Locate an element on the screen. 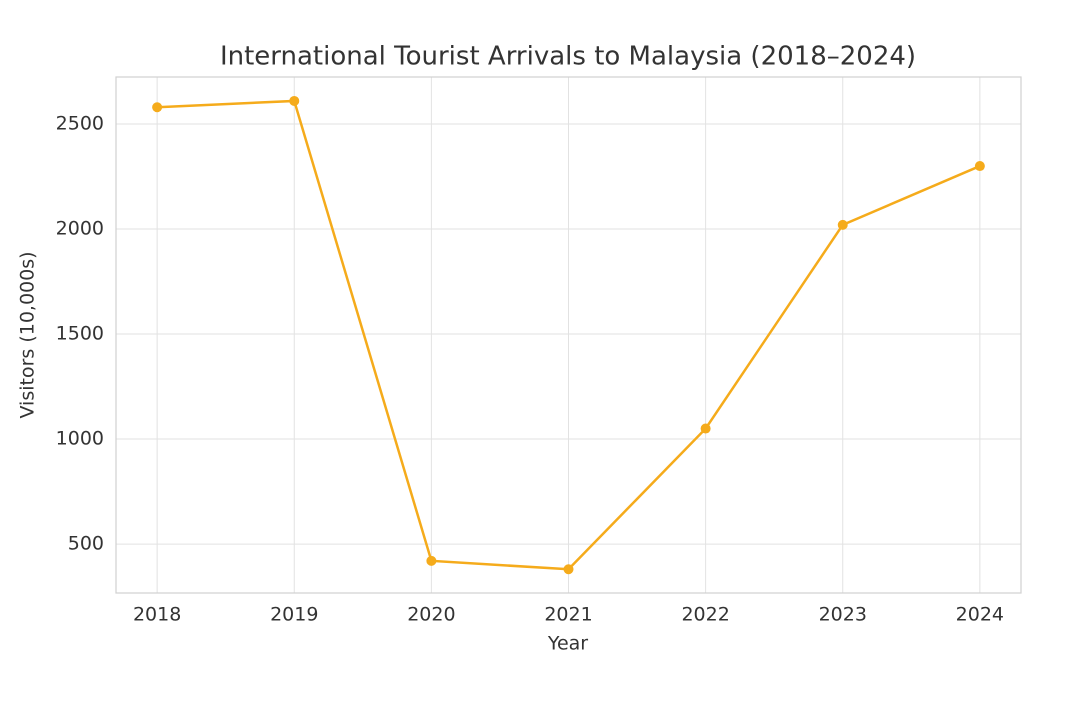 The height and width of the screenshot is (703, 1080). x-tick-label: 2018 is located at coordinates (157, 615).